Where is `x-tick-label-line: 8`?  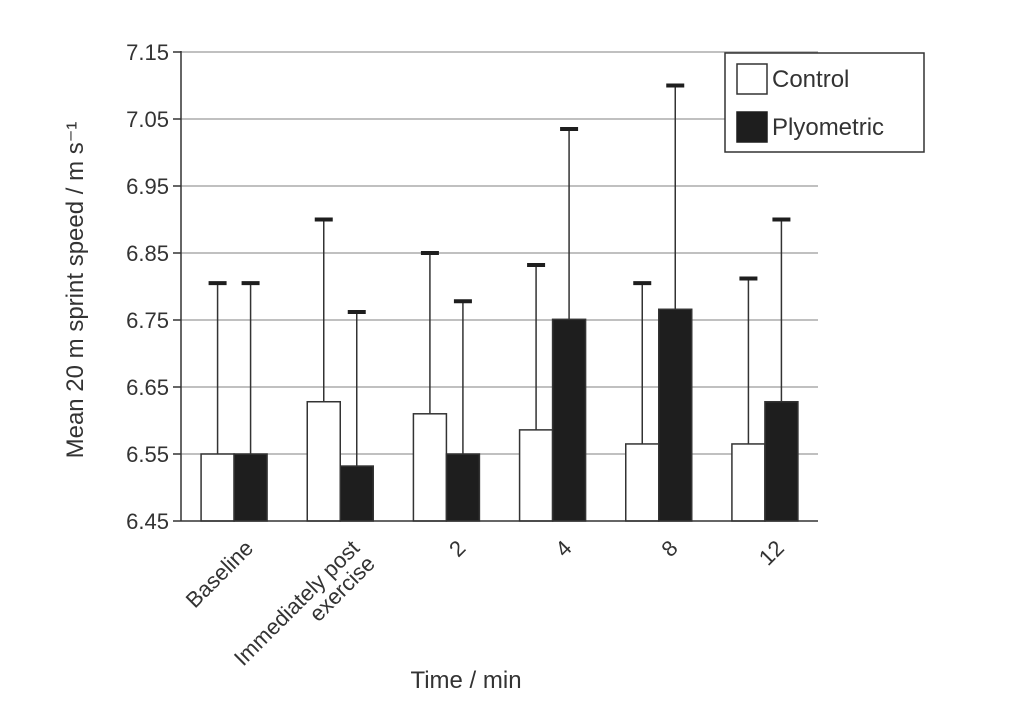
x-tick-label-line: 8 is located at coordinates (669, 548).